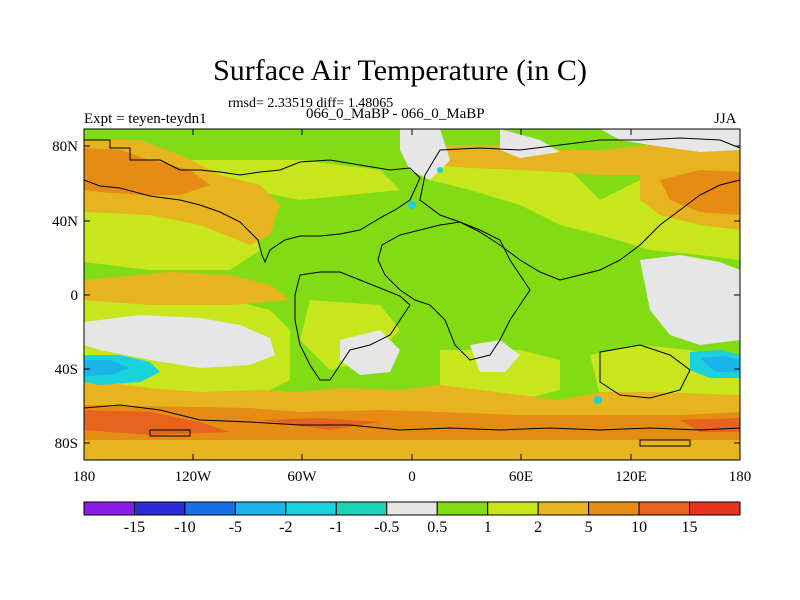  I want to click on colorbar-label: -15, so click(134, 527).